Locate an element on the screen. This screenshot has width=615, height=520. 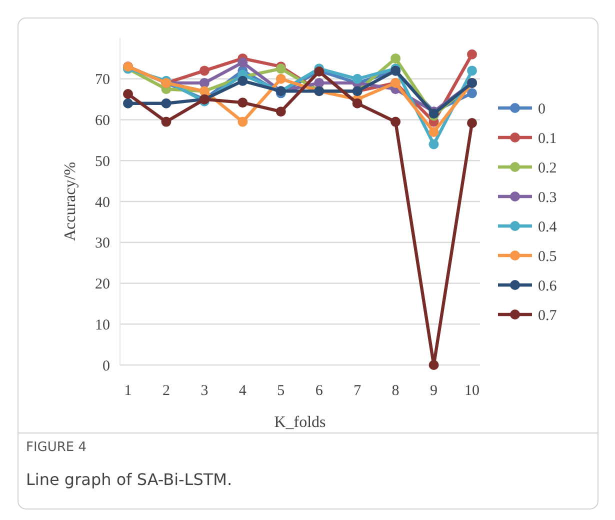
y-axis-title: Accuracy/% is located at coordinates (70, 202).